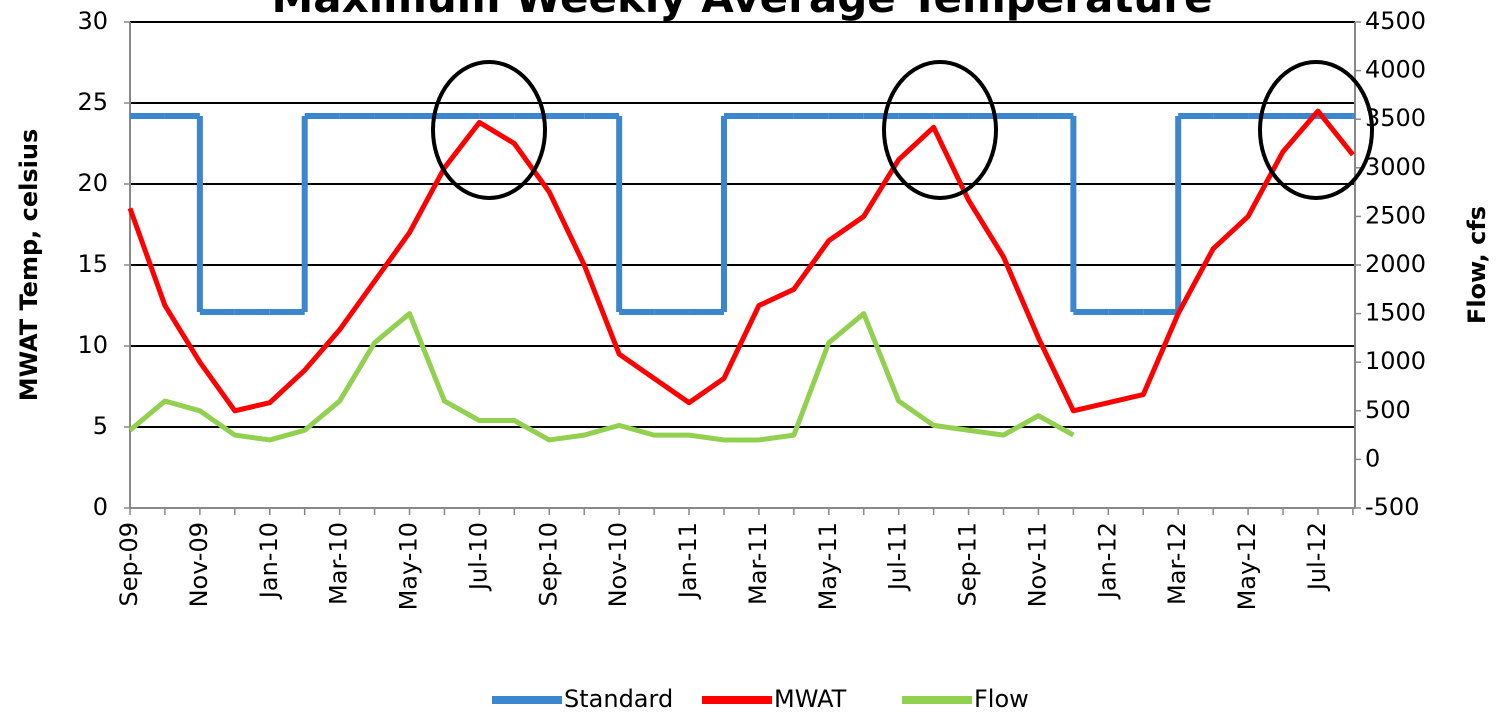  What do you see at coordinates (1395, 313) in the screenshot?
I see `y2-tick-label: 1500` at bounding box center [1395, 313].